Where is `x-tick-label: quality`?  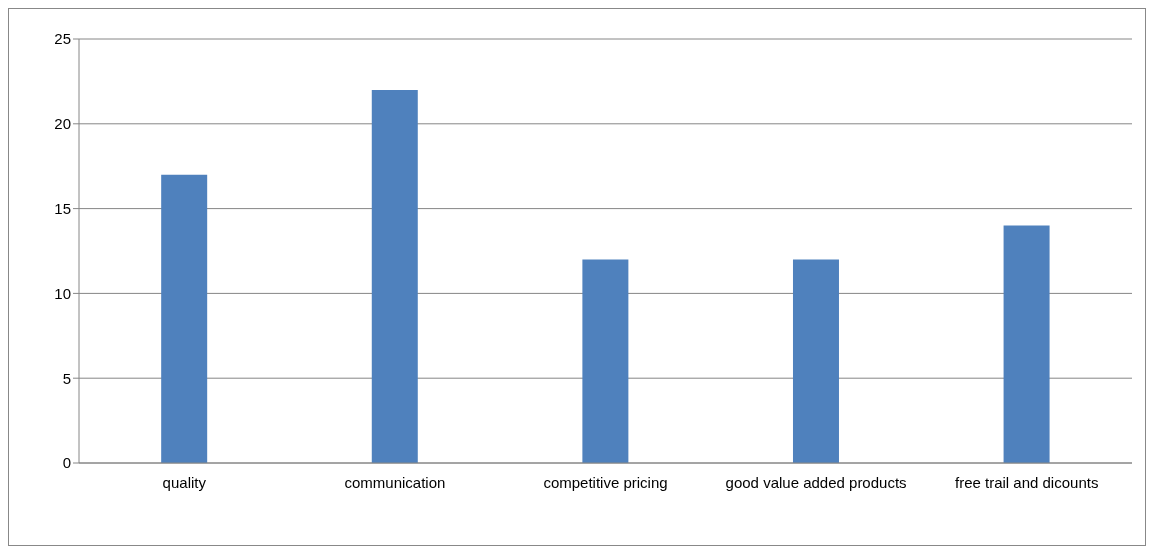 x-tick-label: quality is located at coordinates (184, 482).